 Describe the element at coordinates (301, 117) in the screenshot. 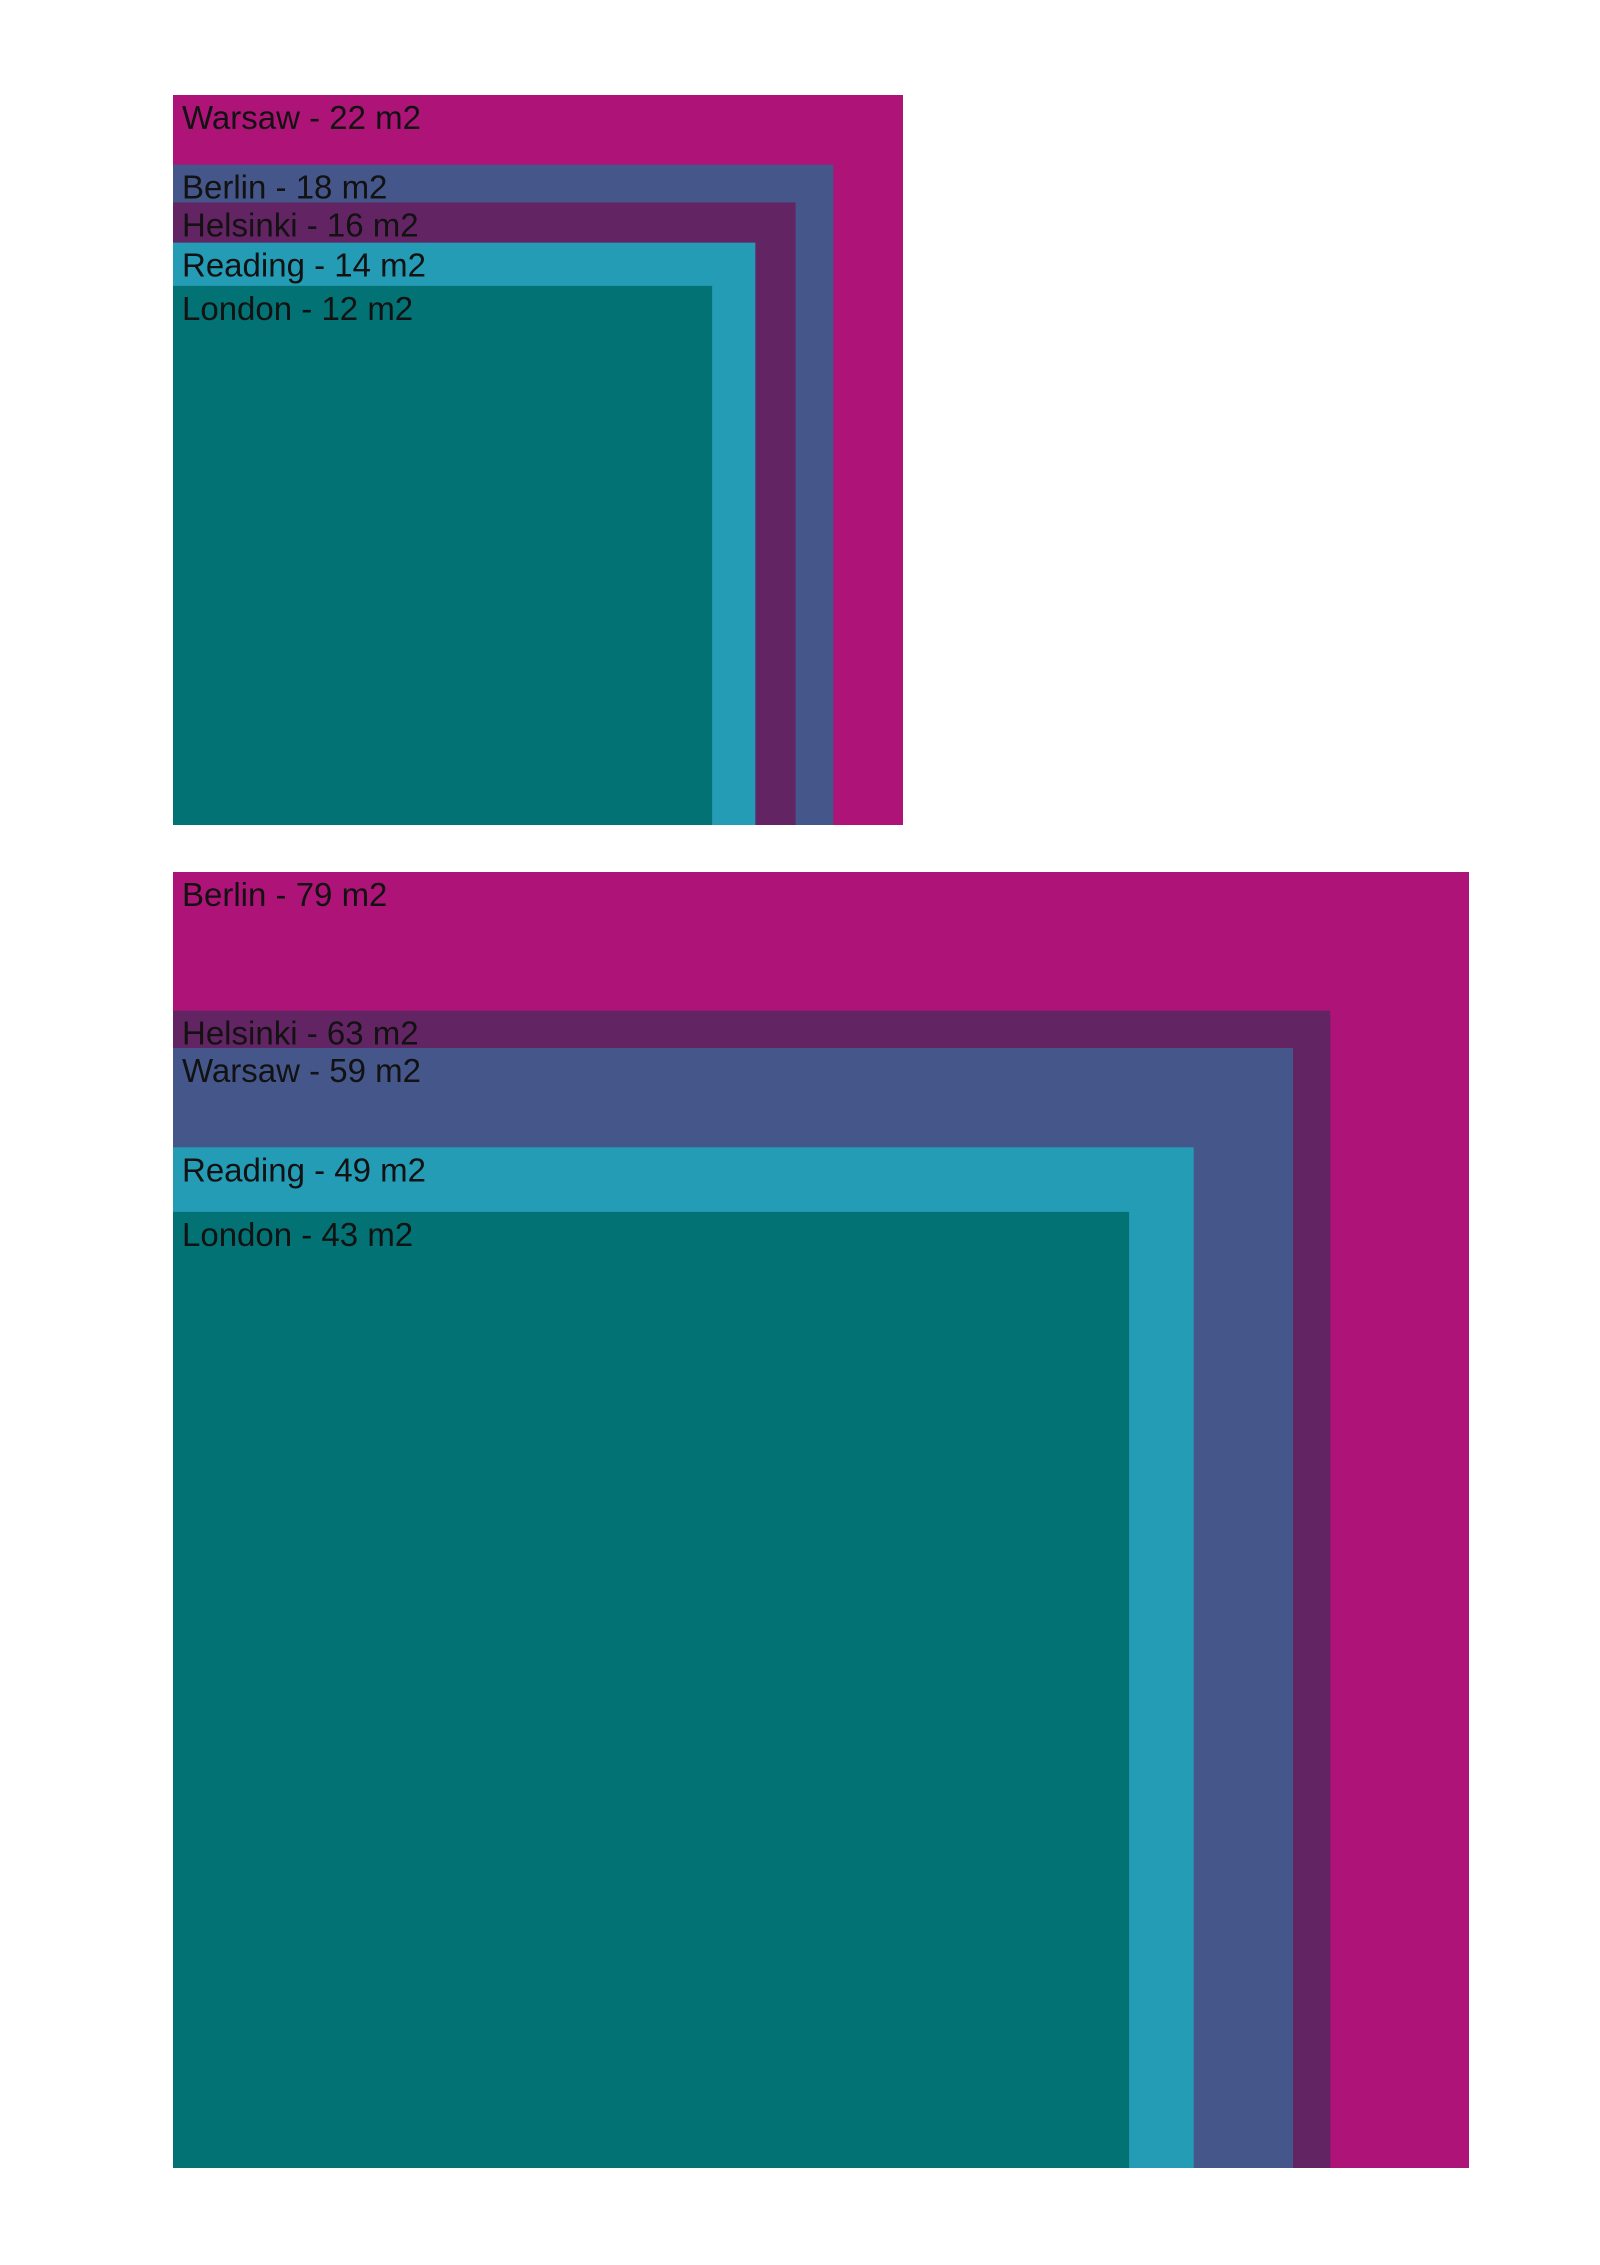

I see `label-warsaw: Warsaw - 22 m2` at that location.